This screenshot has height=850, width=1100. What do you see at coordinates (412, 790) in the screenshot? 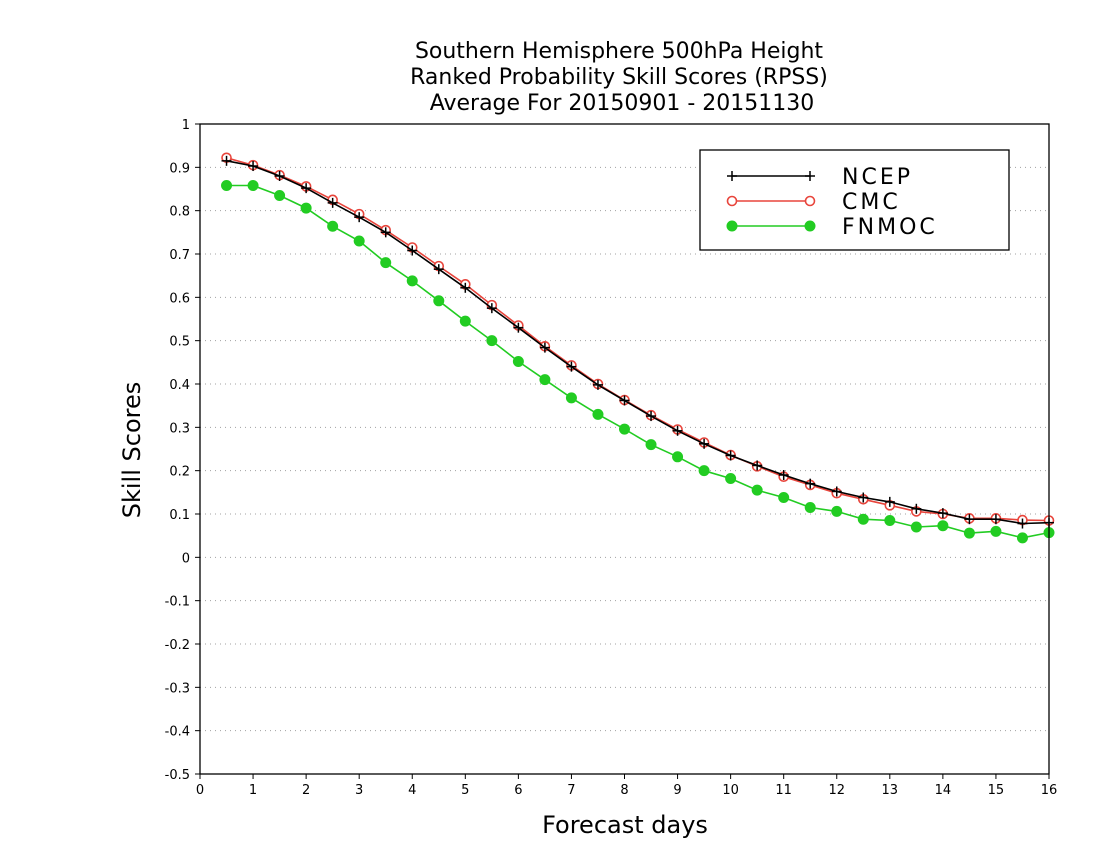
I see `x-tick-label: 4` at bounding box center [412, 790].